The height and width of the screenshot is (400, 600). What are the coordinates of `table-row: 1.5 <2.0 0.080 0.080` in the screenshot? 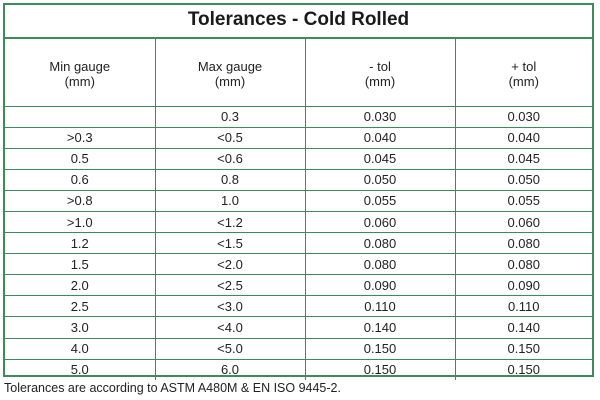 It's located at (298, 264).